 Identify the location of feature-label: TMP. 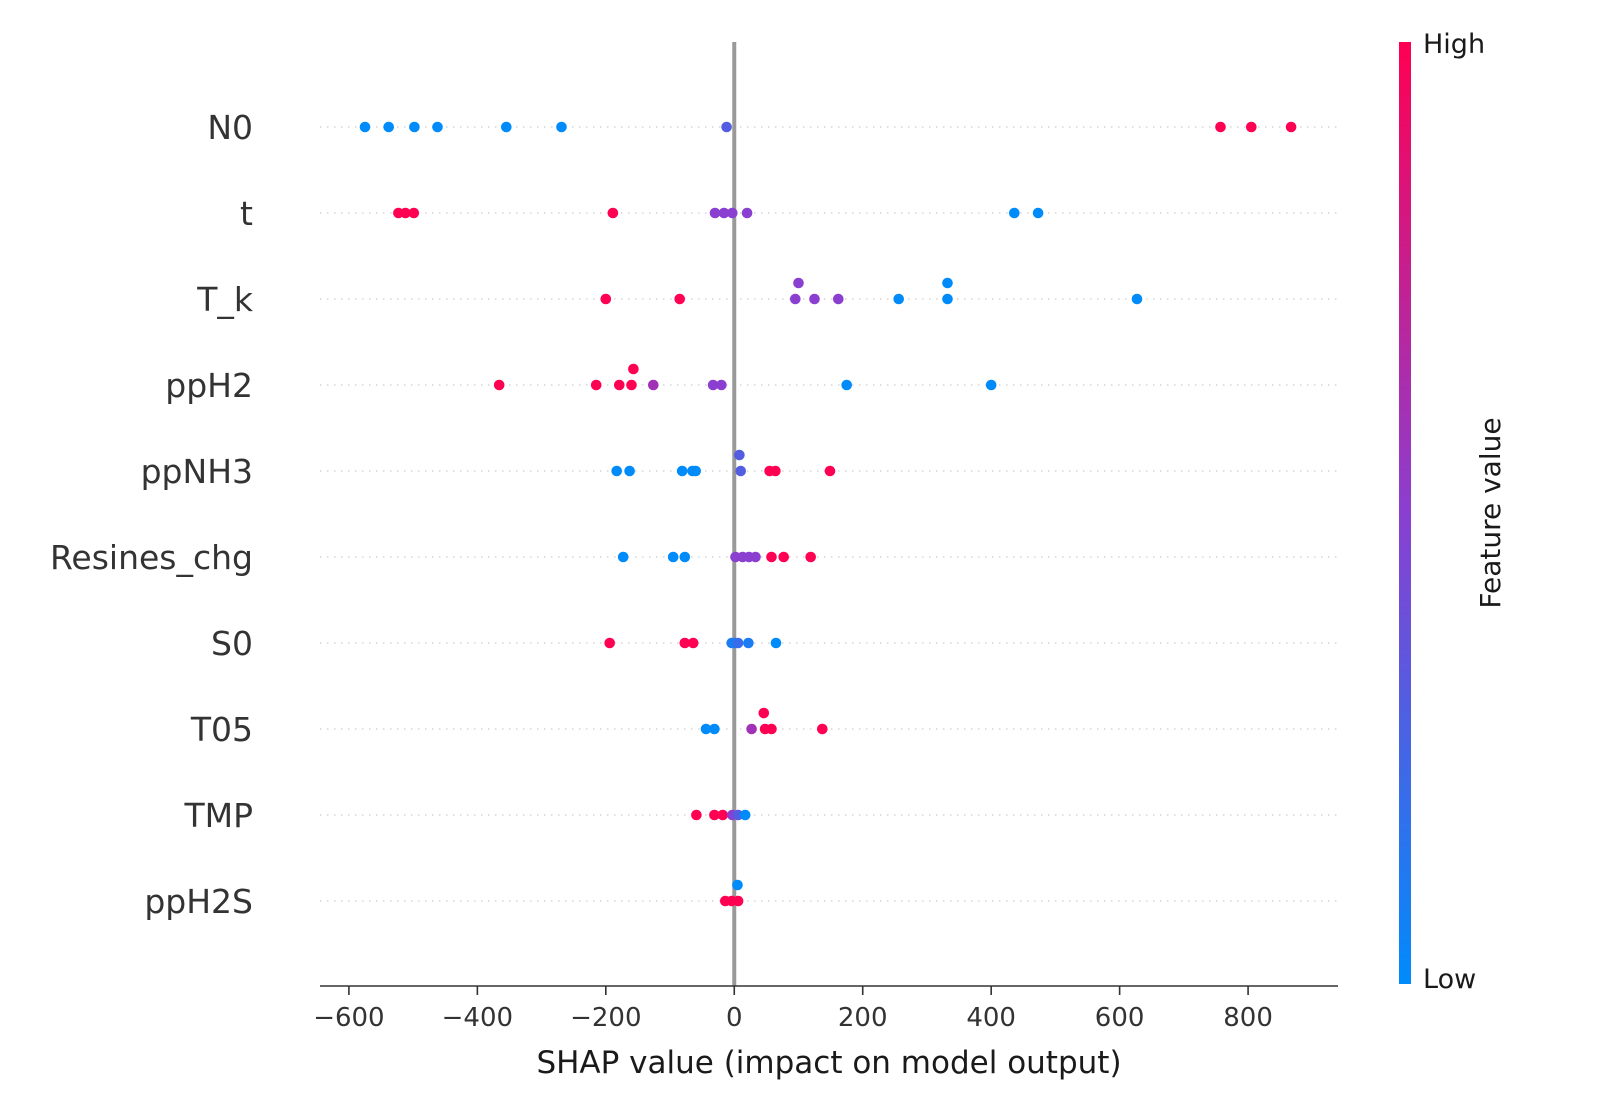
(218, 815).